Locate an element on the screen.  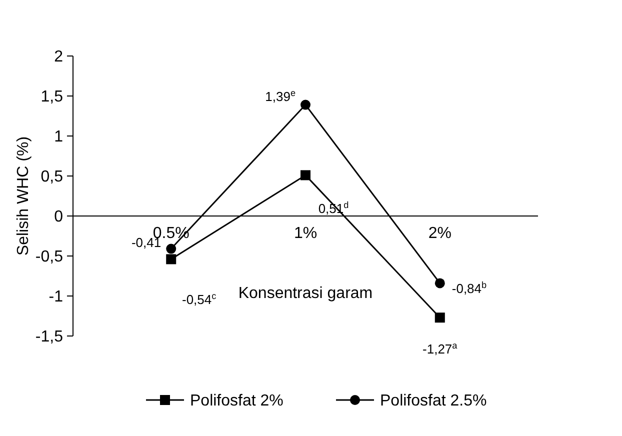
y-tick-label: -1,5 is located at coordinates (49, 337).